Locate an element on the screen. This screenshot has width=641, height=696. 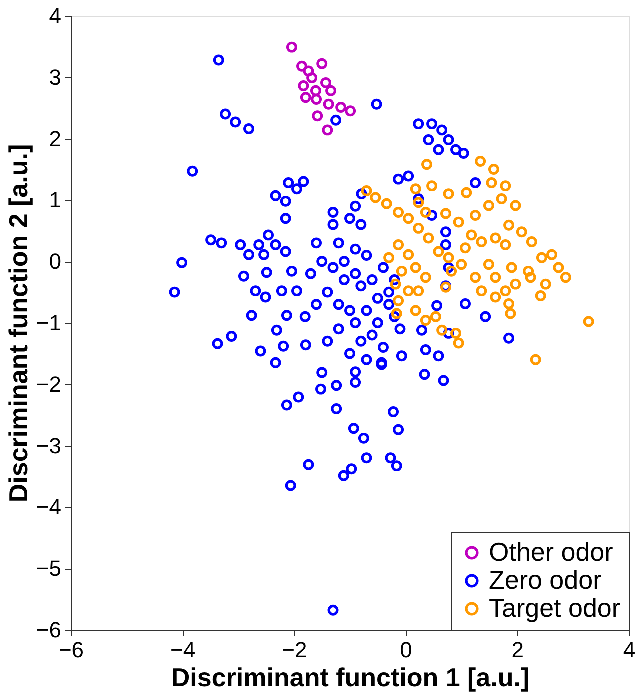
y-tick-label: 2 is located at coordinates (55, 139).